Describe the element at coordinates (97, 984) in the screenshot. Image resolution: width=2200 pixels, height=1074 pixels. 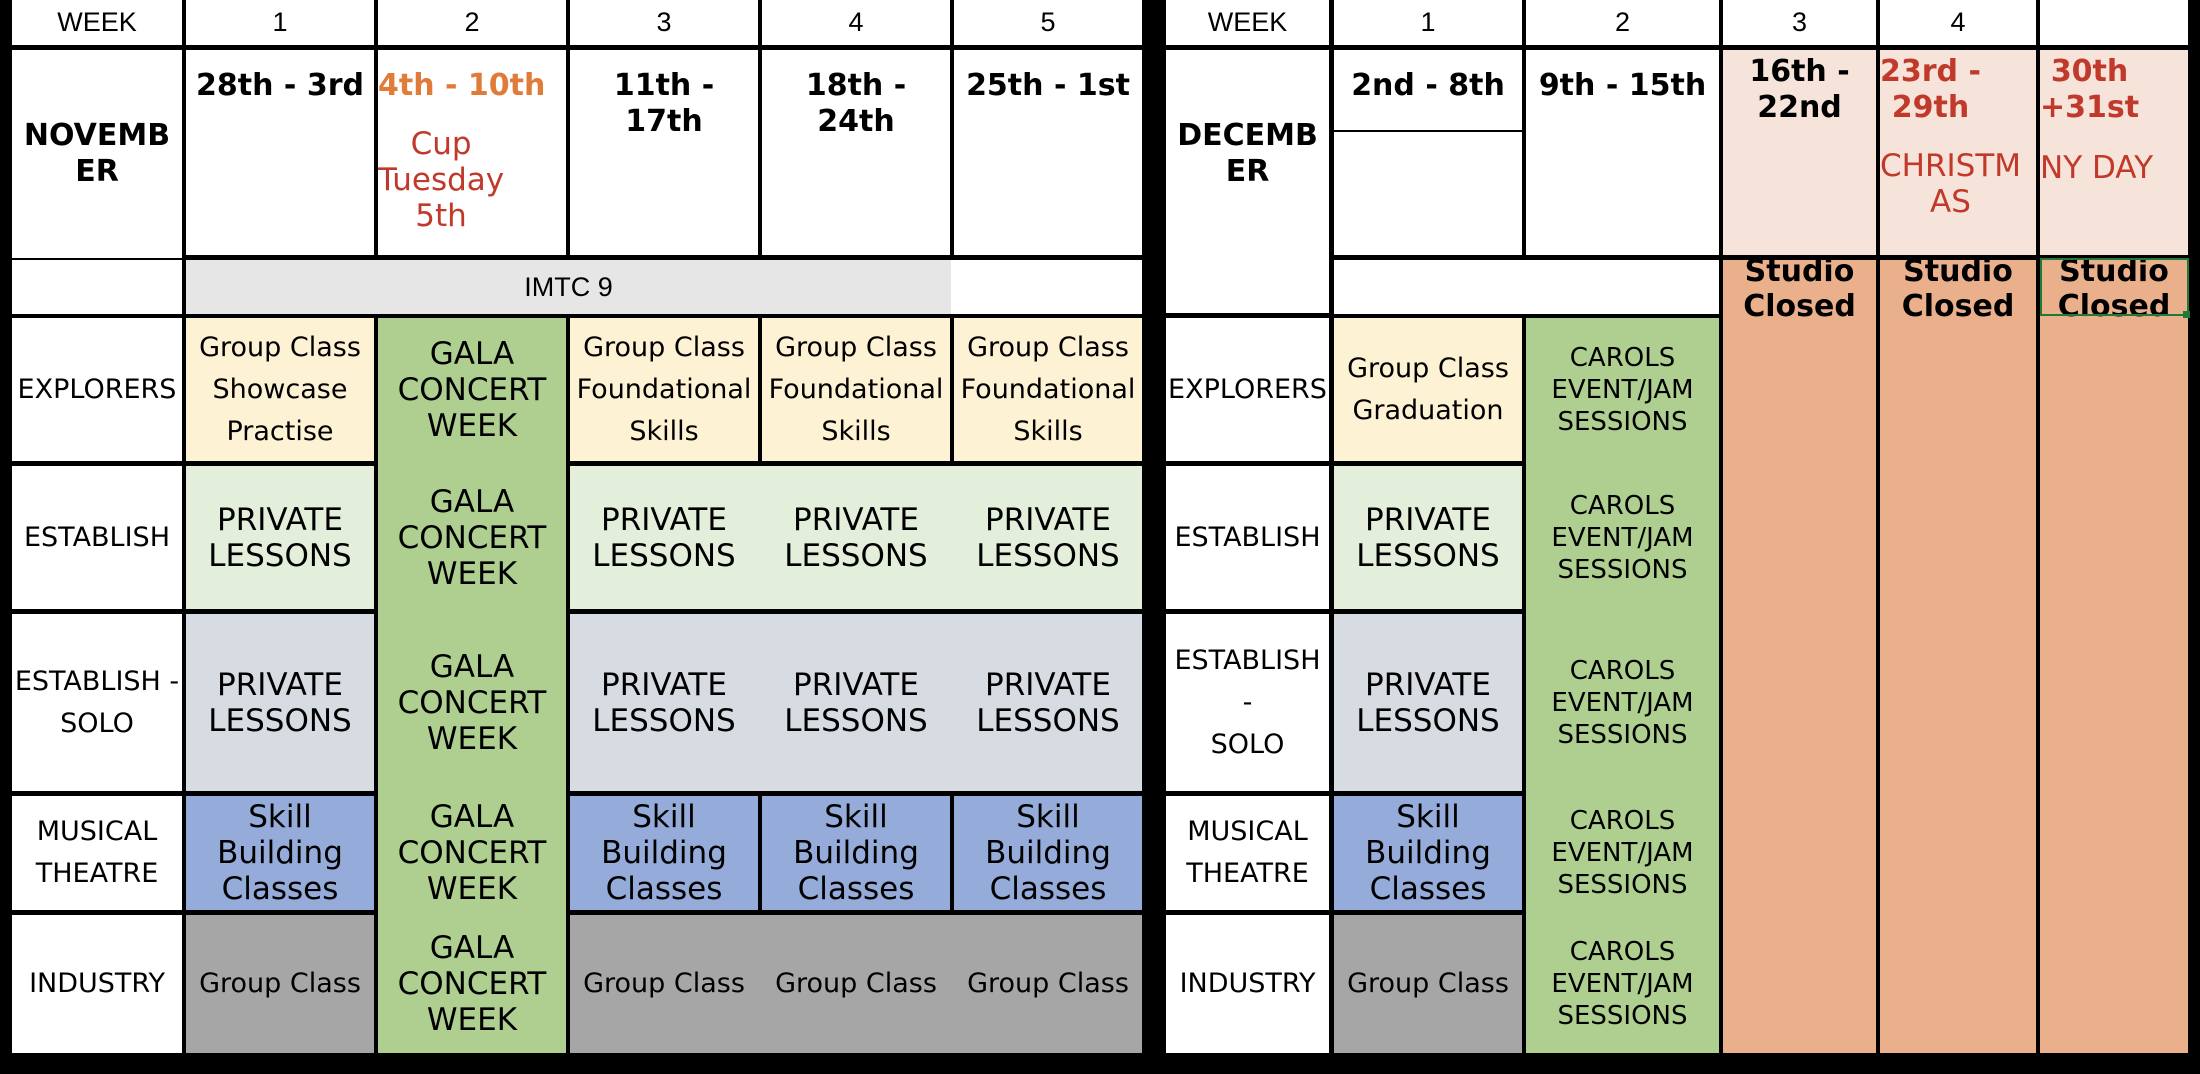
I see `row-label-industry: INDUSTRY` at that location.